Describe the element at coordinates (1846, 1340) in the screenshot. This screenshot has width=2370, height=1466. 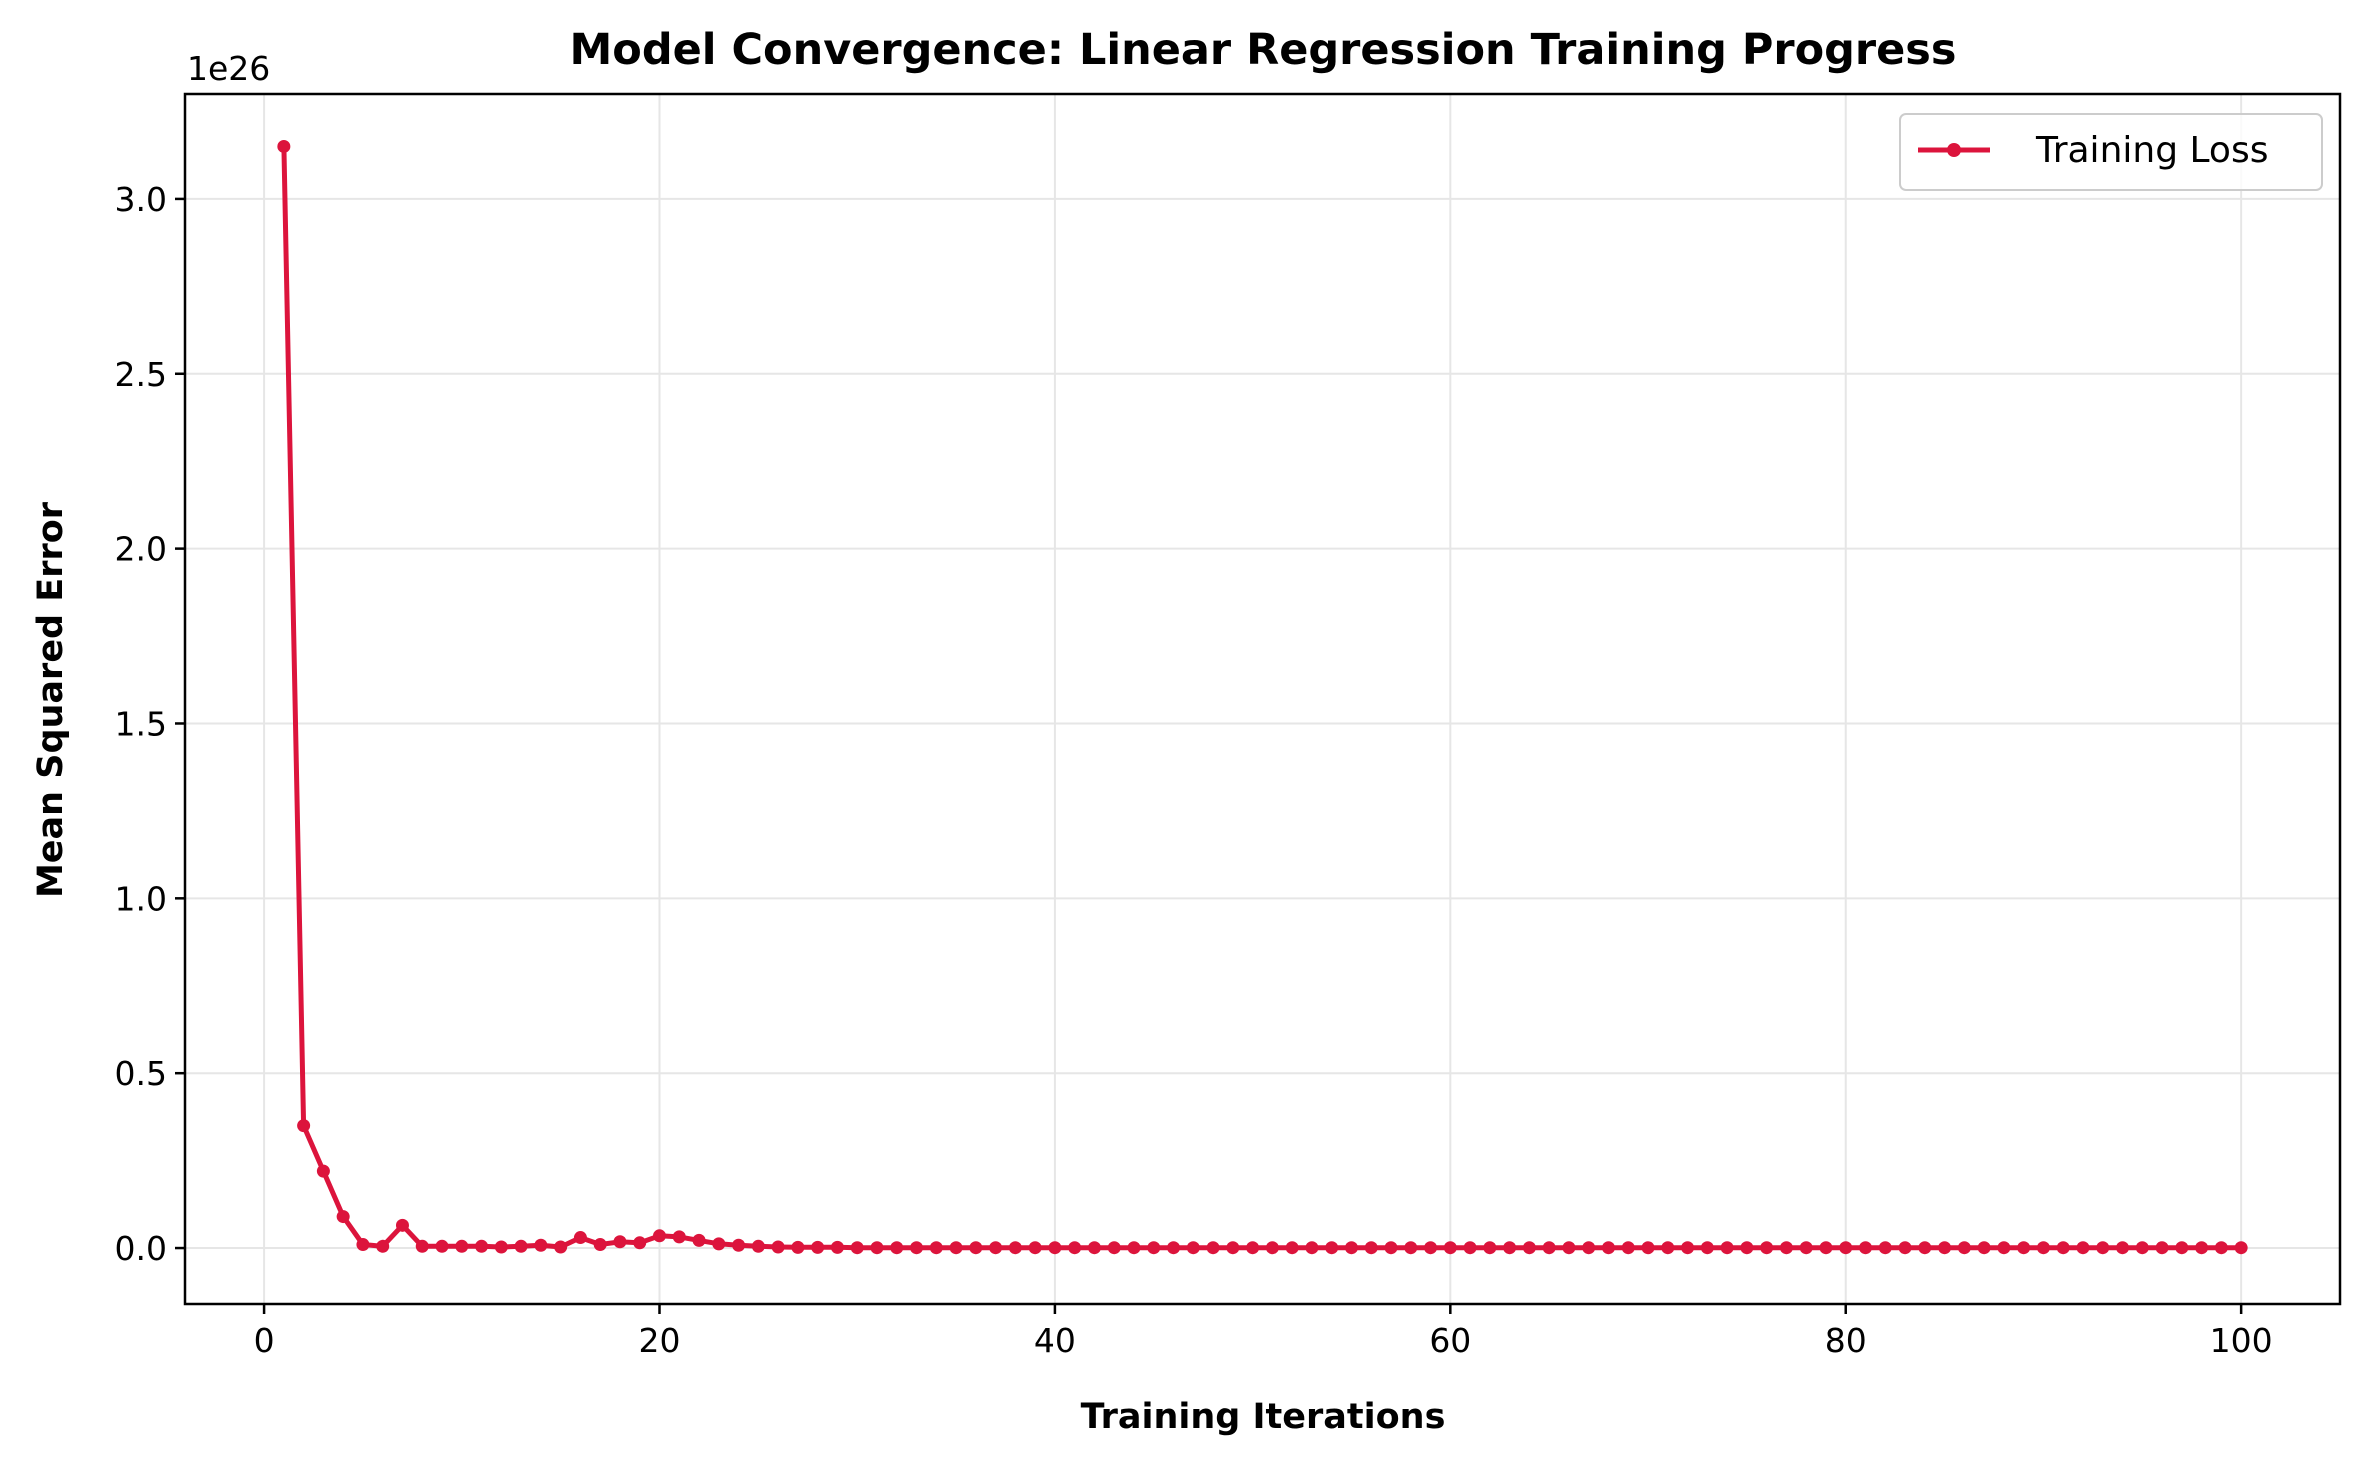
I see `x-tick-label: 80` at that location.